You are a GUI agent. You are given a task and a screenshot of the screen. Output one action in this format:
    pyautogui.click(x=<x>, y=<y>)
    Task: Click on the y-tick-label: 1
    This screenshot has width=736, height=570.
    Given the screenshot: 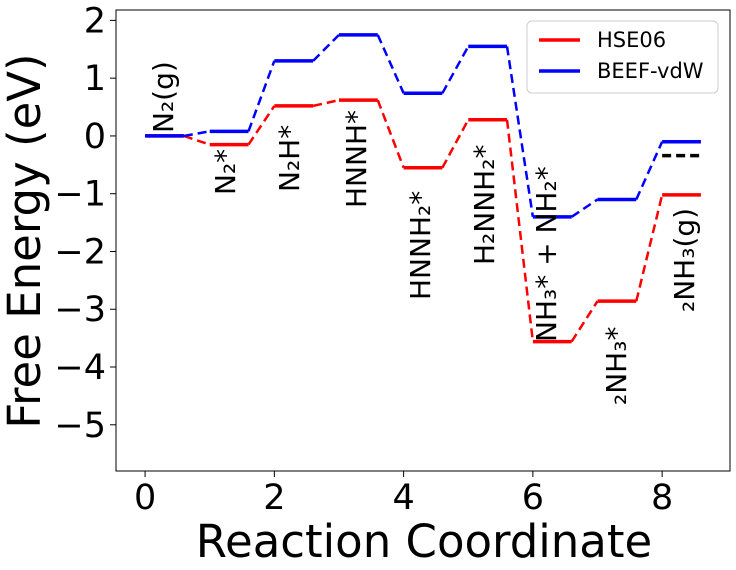 What is the action you would take?
    pyautogui.click(x=95, y=79)
    